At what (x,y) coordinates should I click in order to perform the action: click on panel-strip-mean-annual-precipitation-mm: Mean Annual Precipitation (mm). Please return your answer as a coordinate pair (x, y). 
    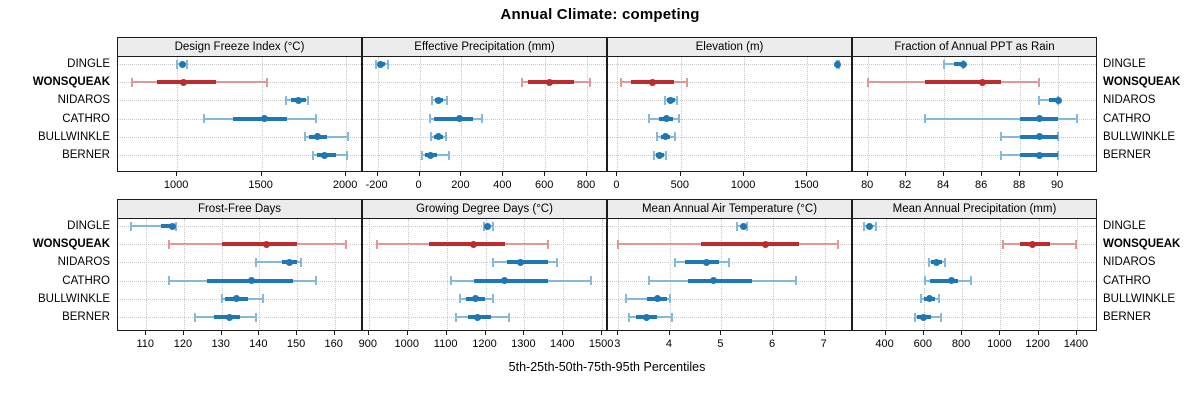
    Looking at the image, I should click on (974, 209).